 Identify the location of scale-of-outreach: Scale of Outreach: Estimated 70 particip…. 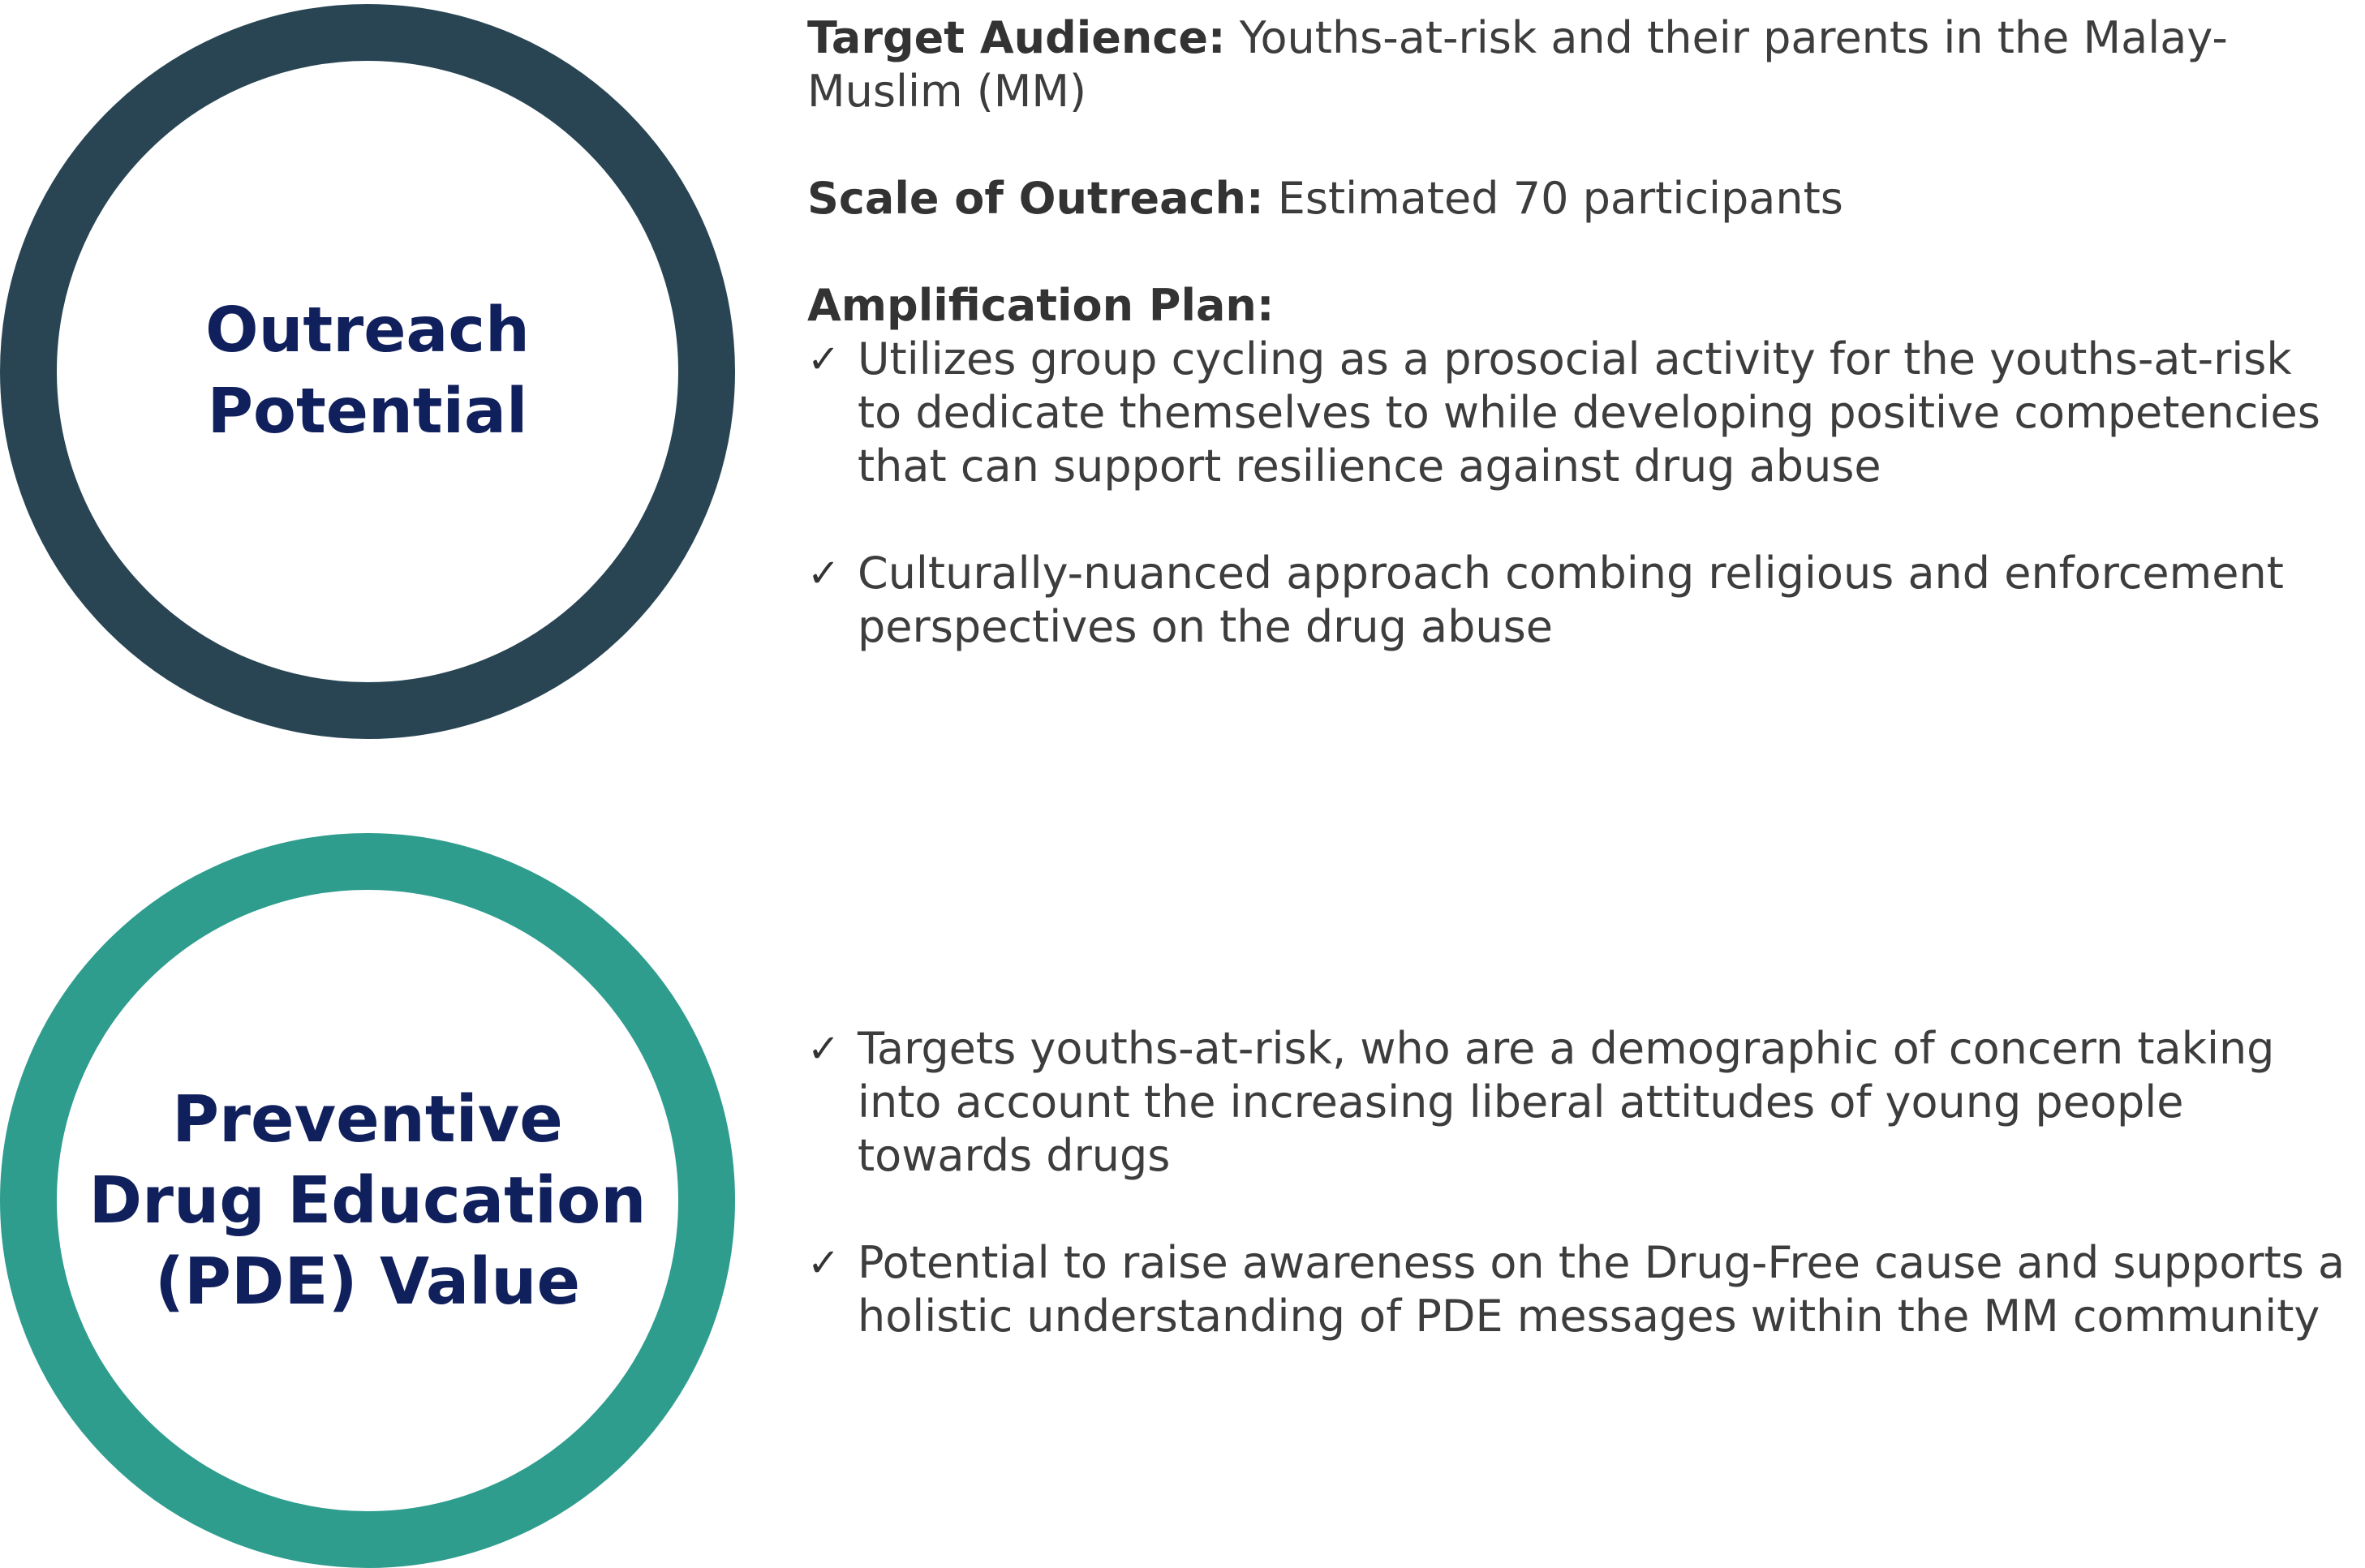
(1578, 199).